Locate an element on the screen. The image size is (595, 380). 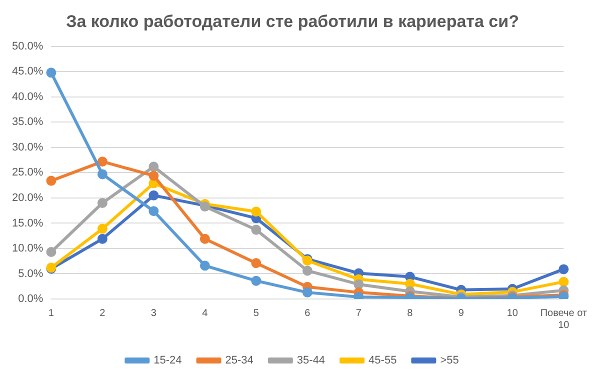
x-tick-label: 3 is located at coordinates (153, 313).